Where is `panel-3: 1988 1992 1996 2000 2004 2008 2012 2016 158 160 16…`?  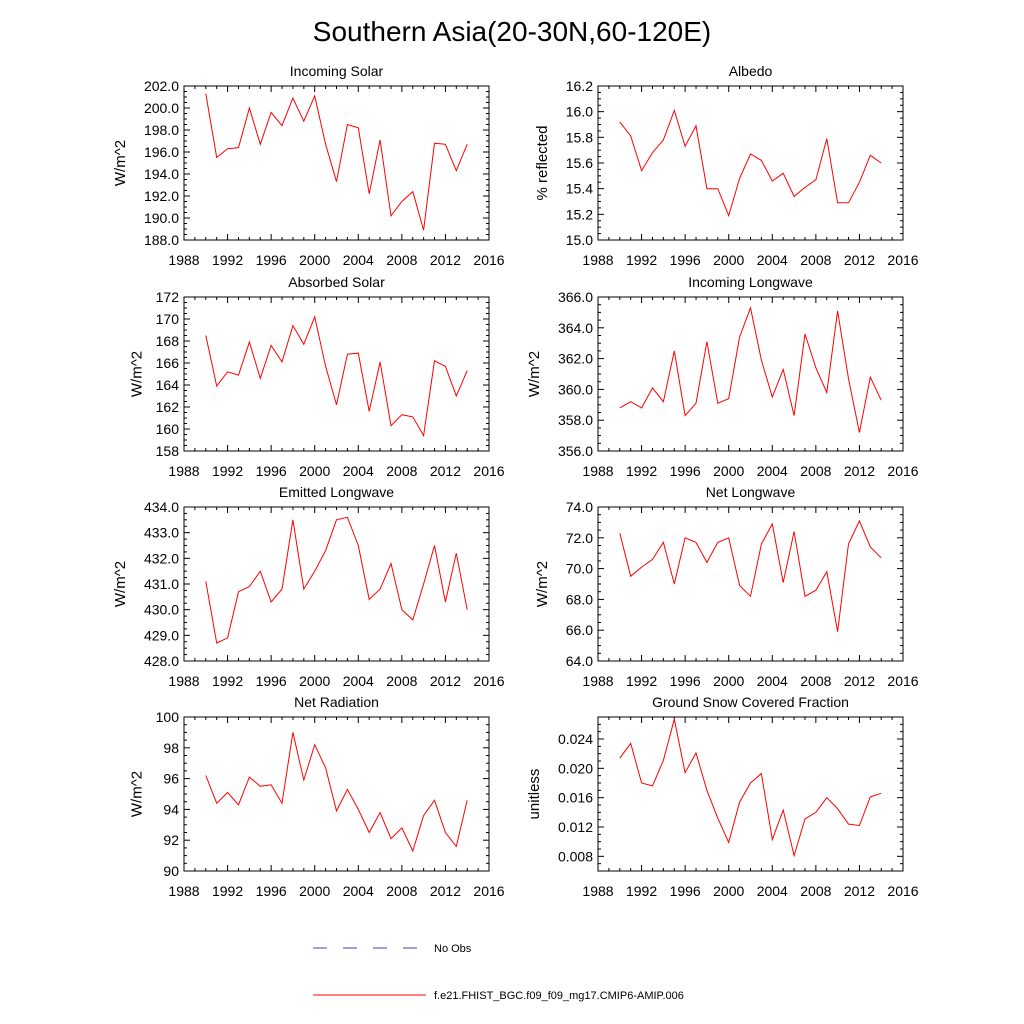 panel-3: 1988 1992 1996 2000 2004 2008 2012 2016 158 160 16… is located at coordinates (316, 376).